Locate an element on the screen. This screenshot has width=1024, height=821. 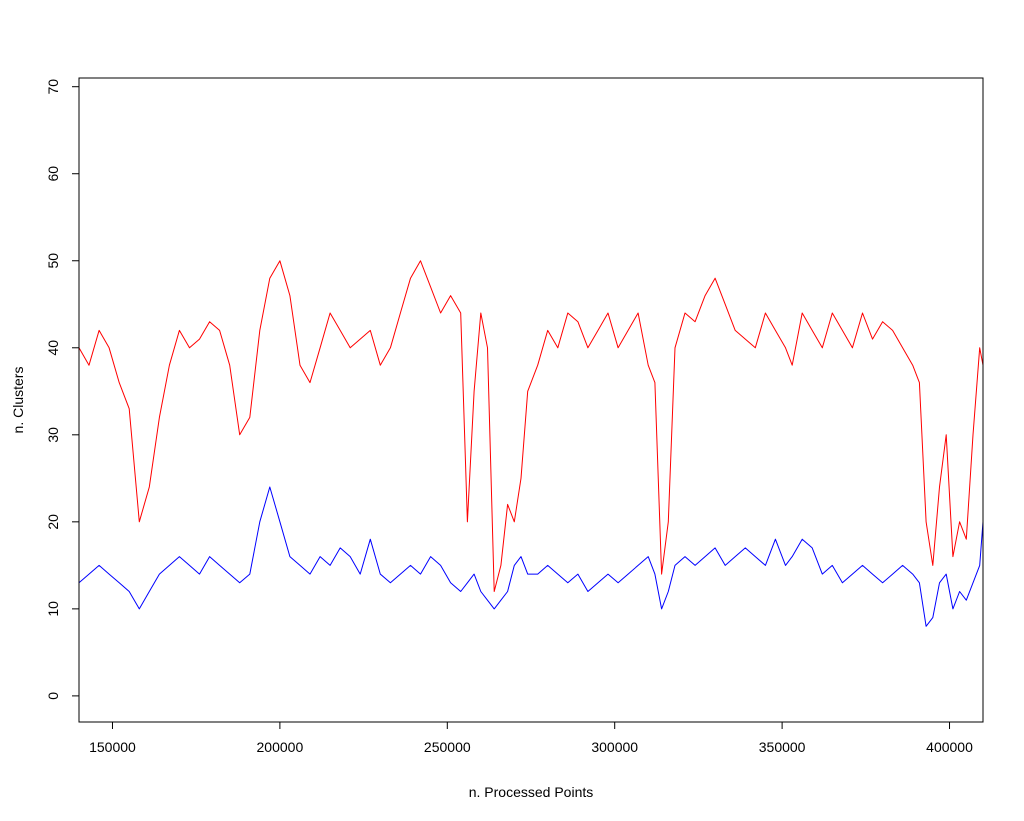
y-tick-label: 10 is located at coordinates (53, 609).